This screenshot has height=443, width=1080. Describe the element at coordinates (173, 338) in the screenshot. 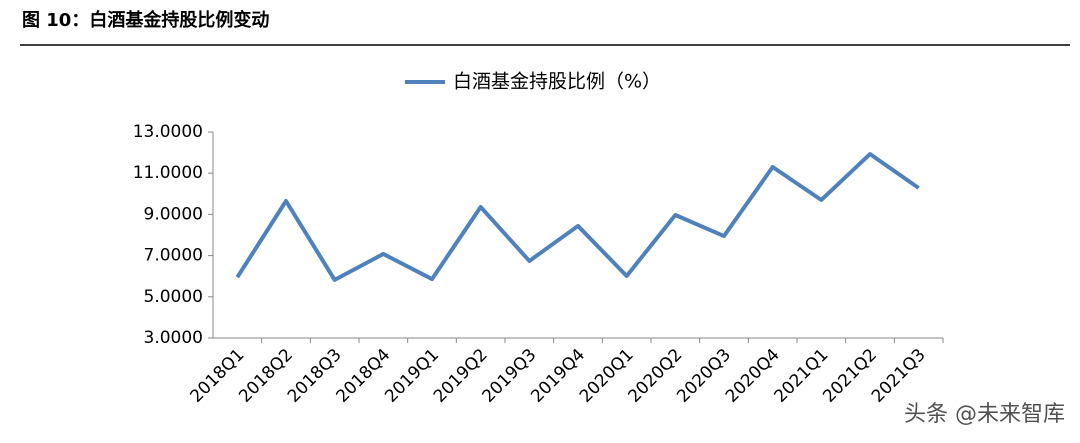

I see `y-tick-label: 3.0000` at that location.